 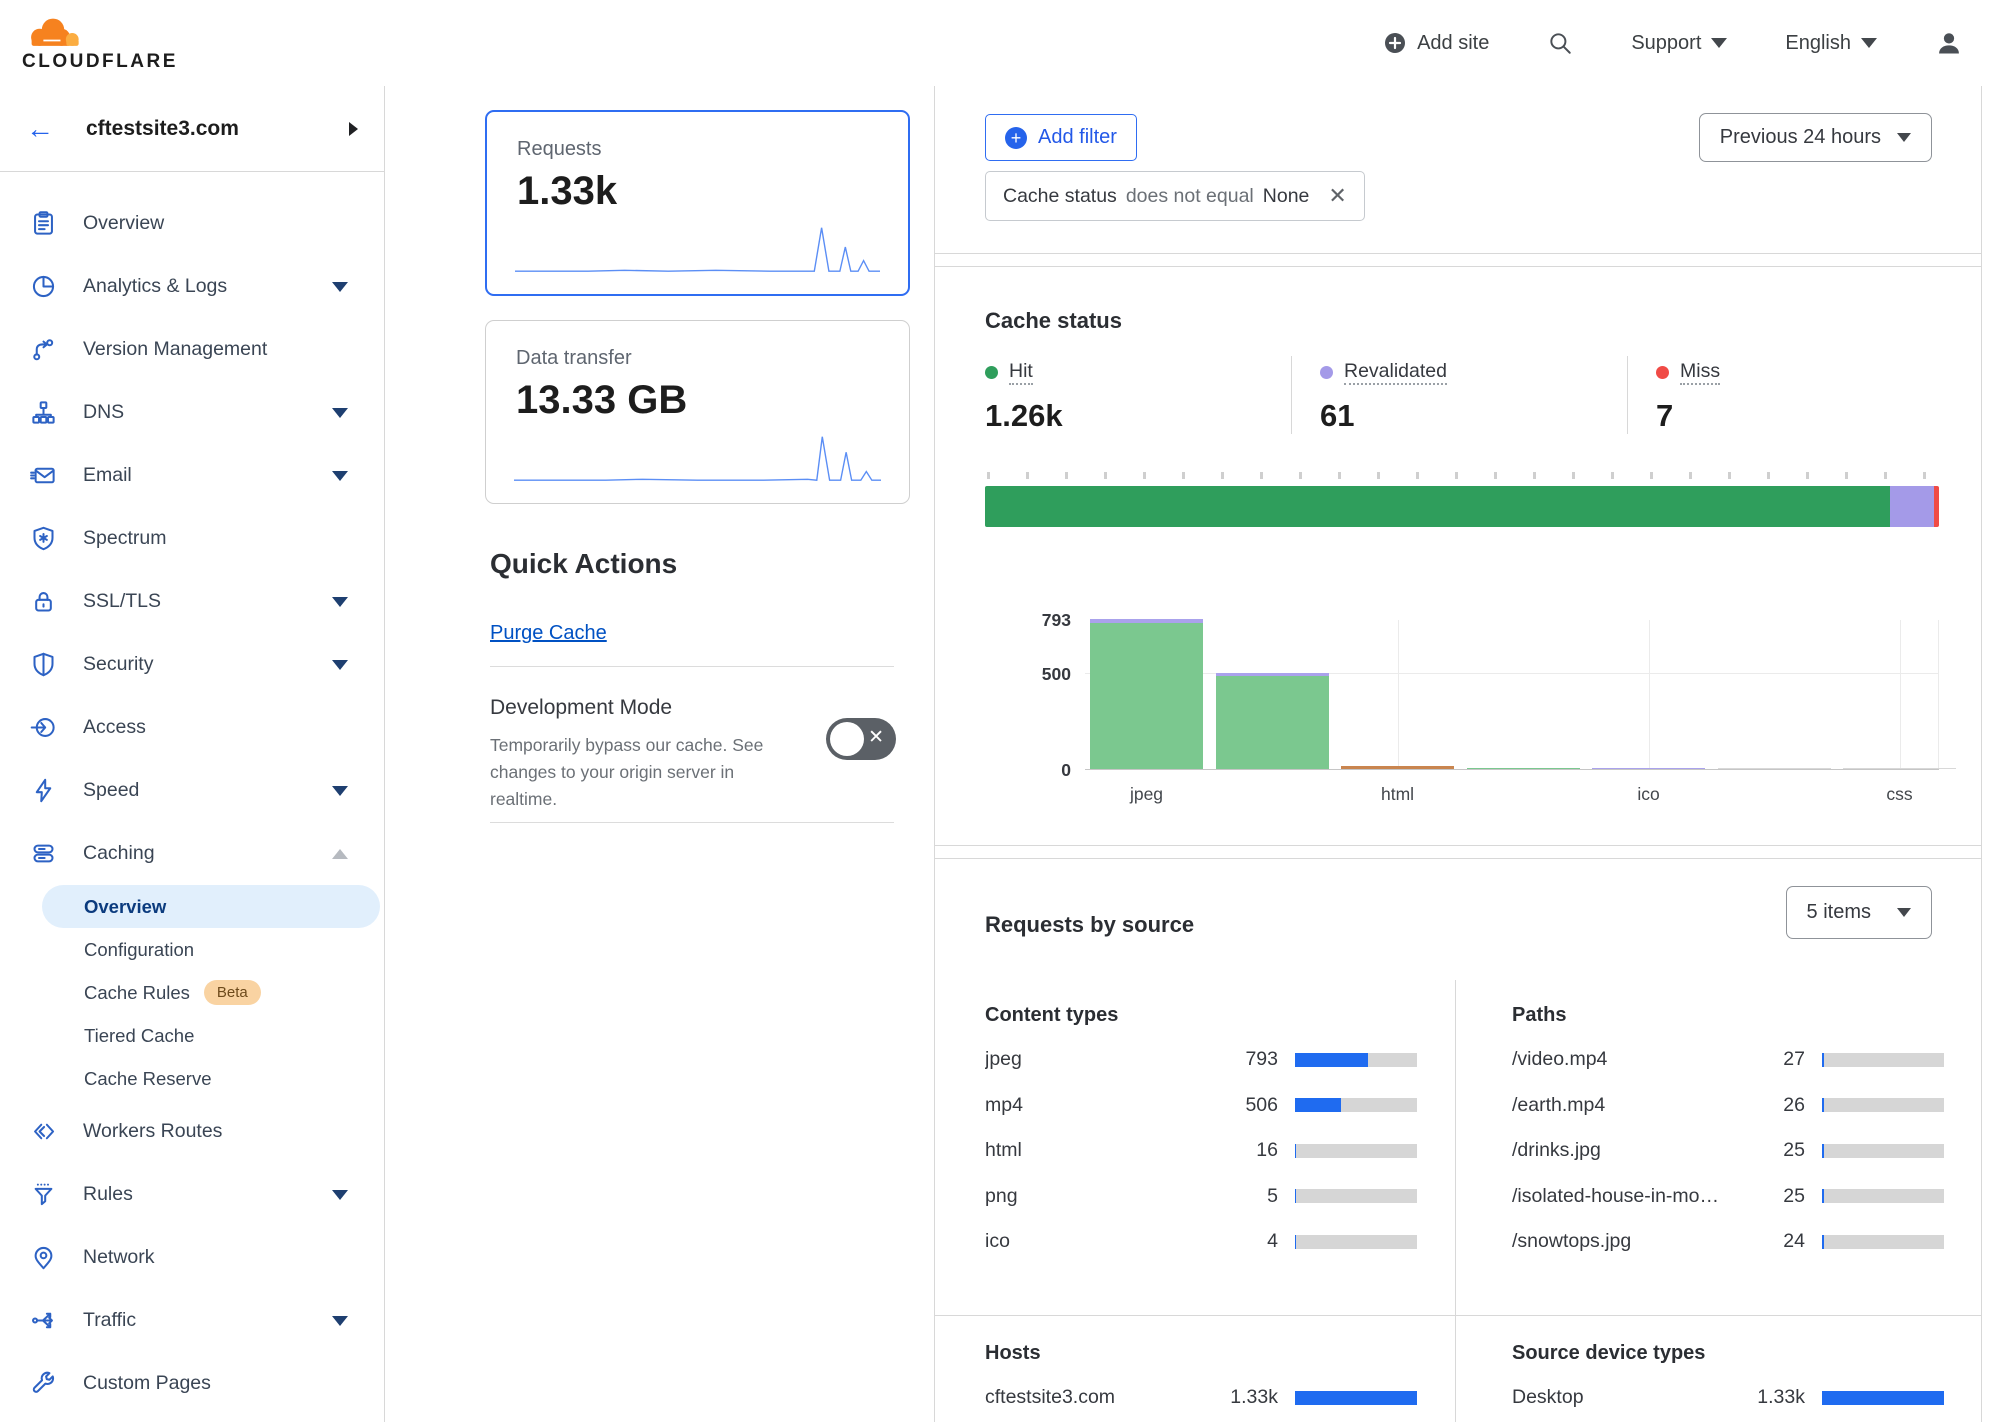 What do you see at coordinates (1436, 43) in the screenshot?
I see `add-site-button: Add site` at bounding box center [1436, 43].